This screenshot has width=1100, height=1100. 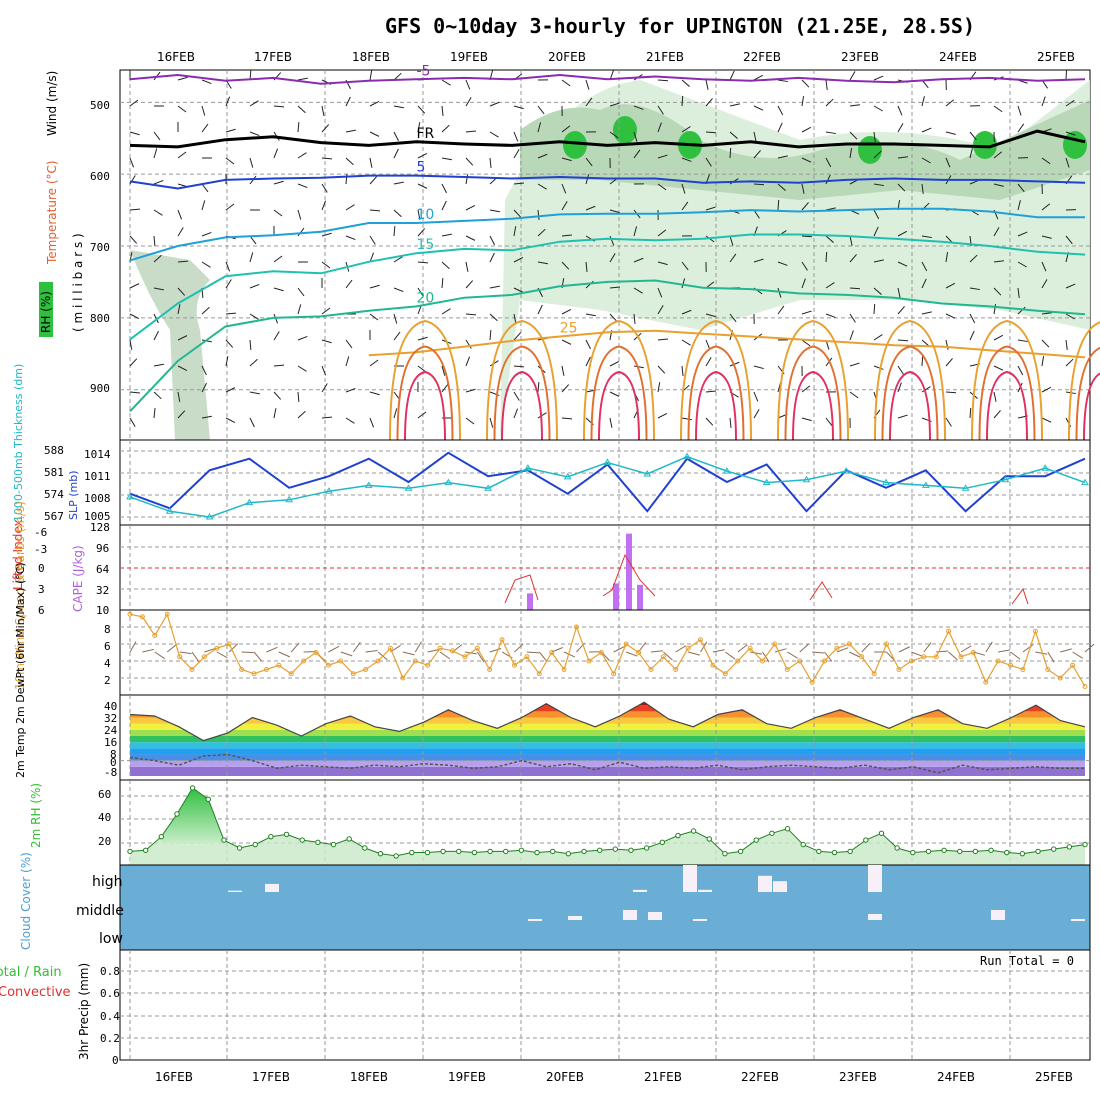 What do you see at coordinates (110, 1038) in the screenshot?
I see `precip-tick: 0.2` at bounding box center [110, 1038].